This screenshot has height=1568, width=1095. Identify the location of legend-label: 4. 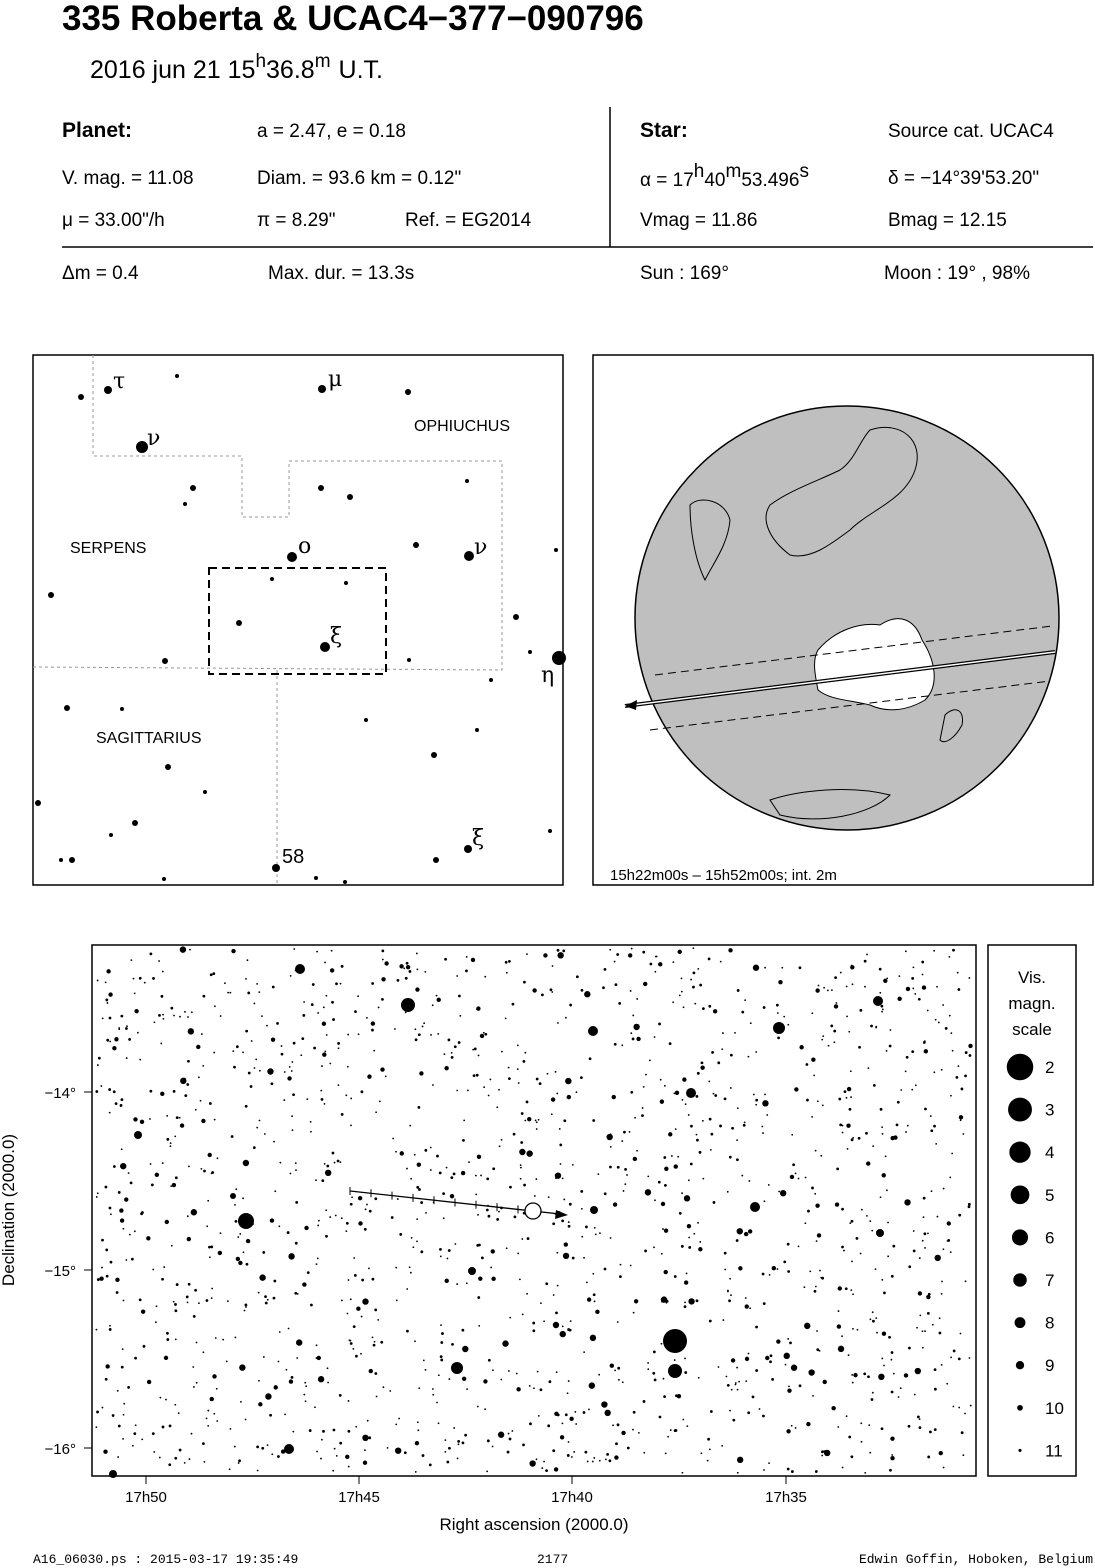
(1049, 1152).